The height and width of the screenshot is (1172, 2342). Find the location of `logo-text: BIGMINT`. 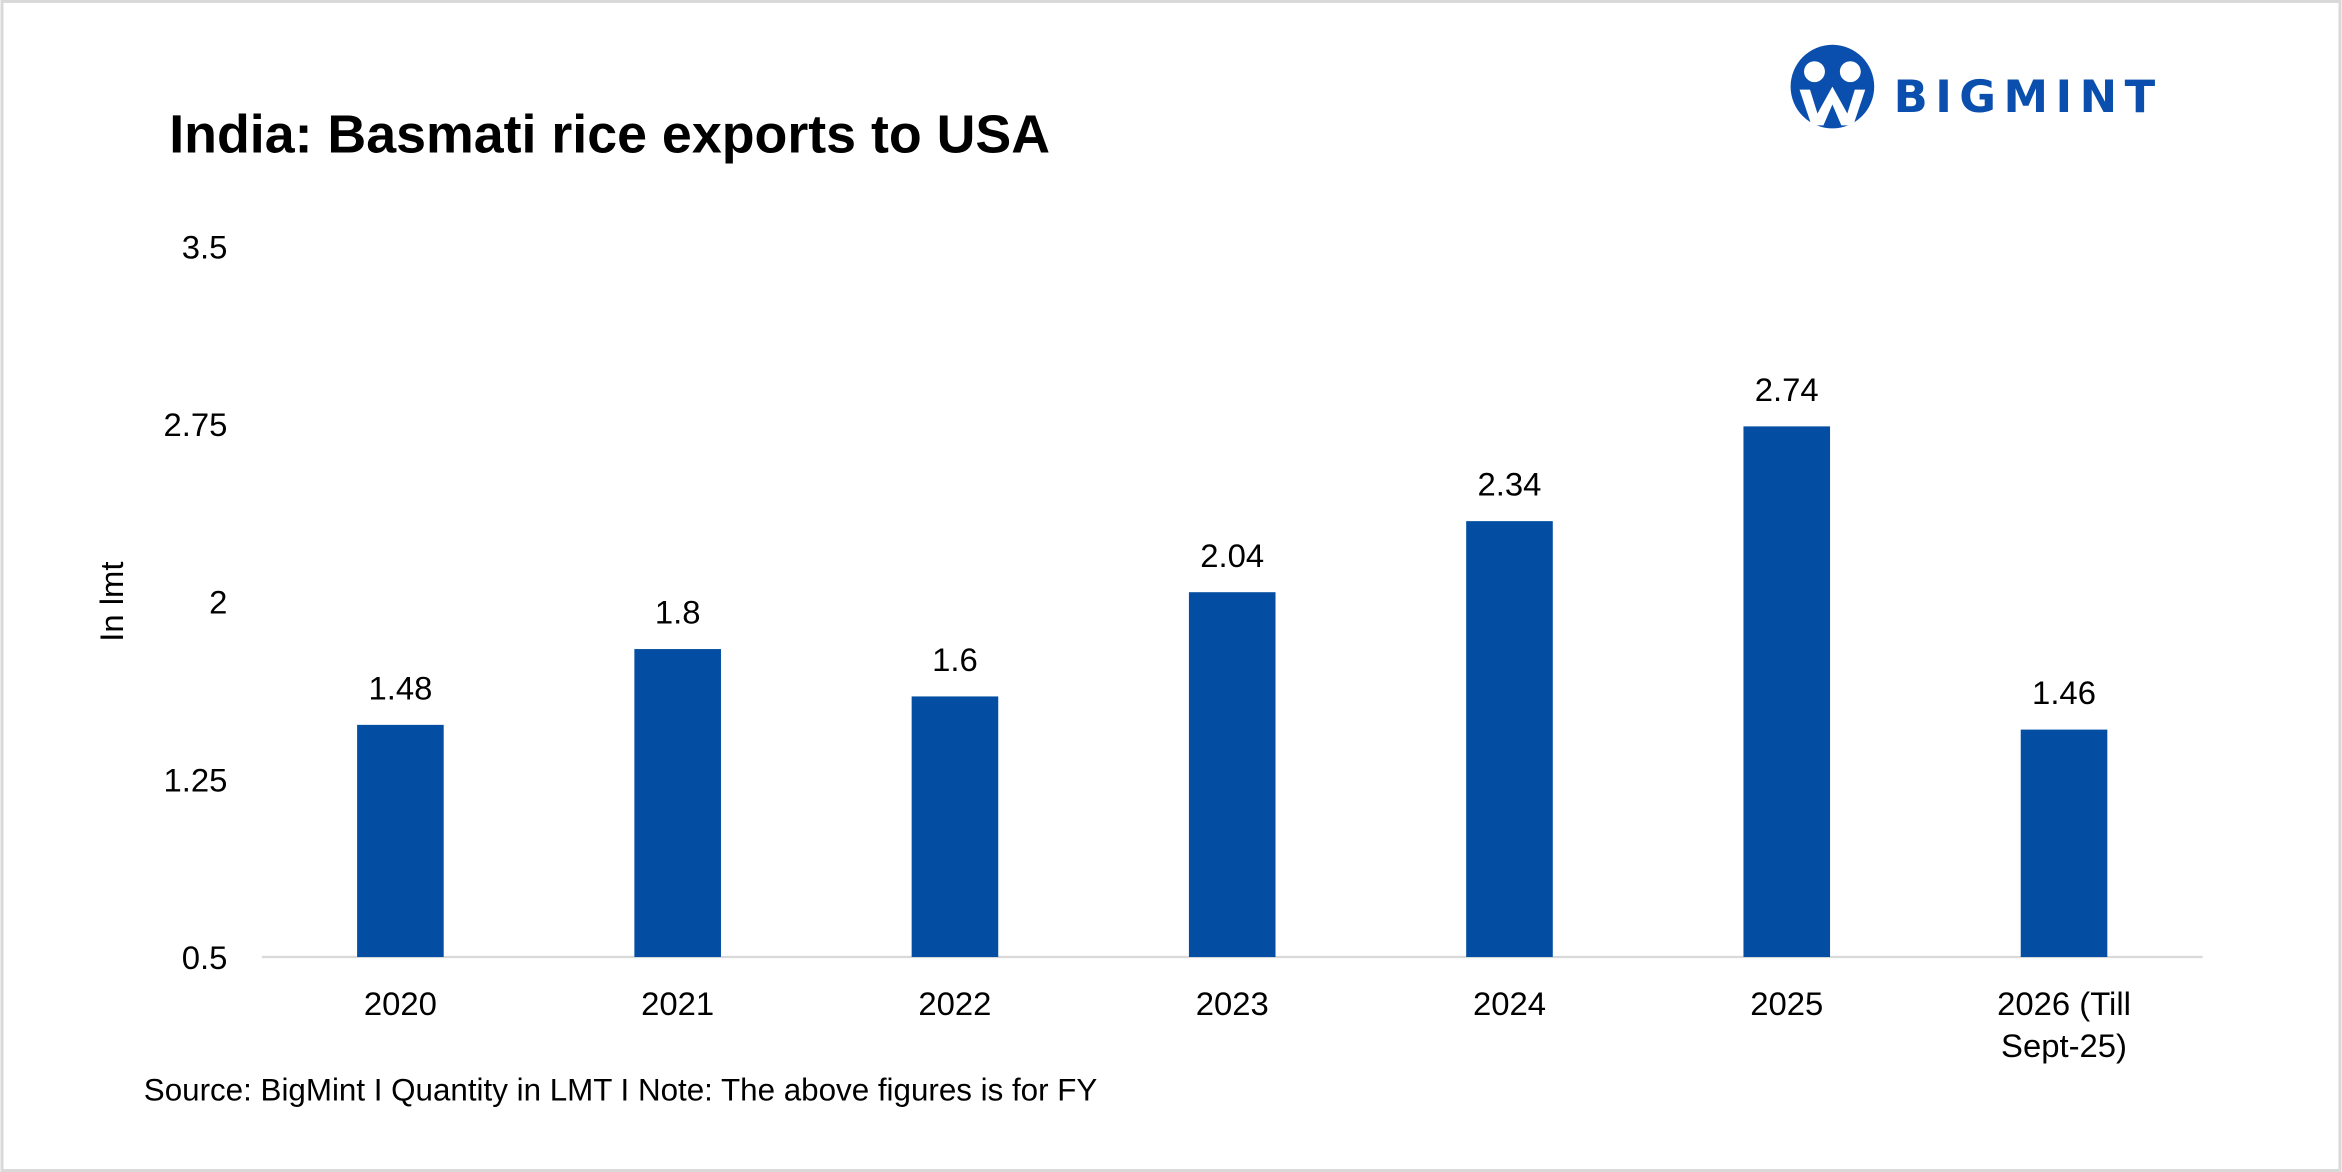

logo-text: BIGMINT is located at coordinates (2028, 96).